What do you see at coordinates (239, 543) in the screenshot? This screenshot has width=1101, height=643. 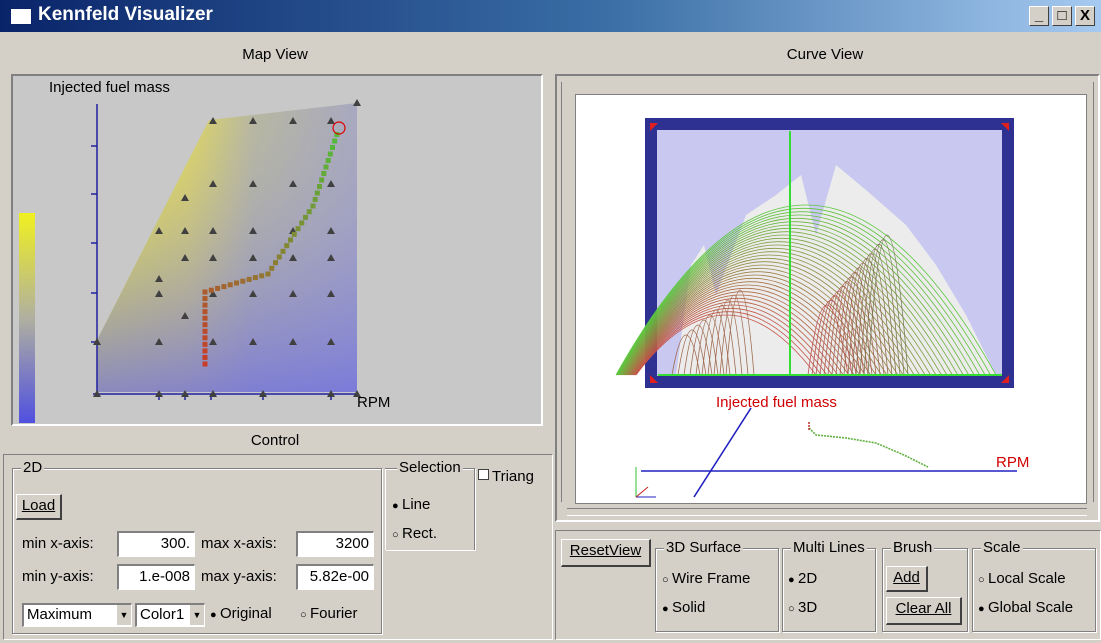 I see `max-x-label: max x-axis:` at bounding box center [239, 543].